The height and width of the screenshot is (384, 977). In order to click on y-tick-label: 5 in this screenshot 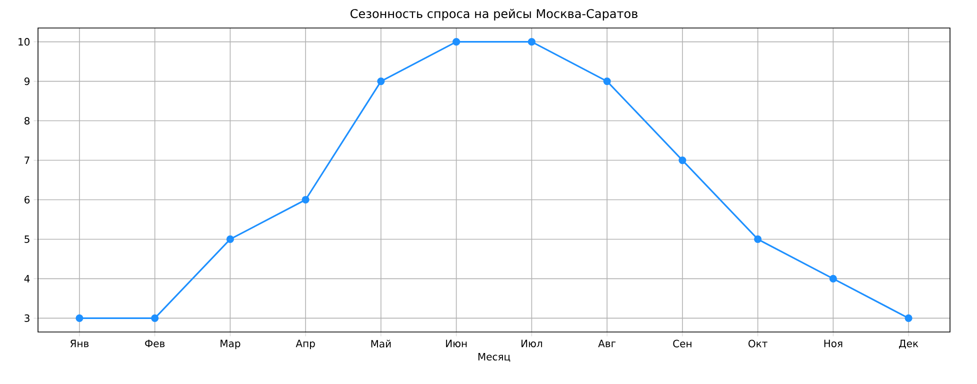, I will do `click(27, 239)`.